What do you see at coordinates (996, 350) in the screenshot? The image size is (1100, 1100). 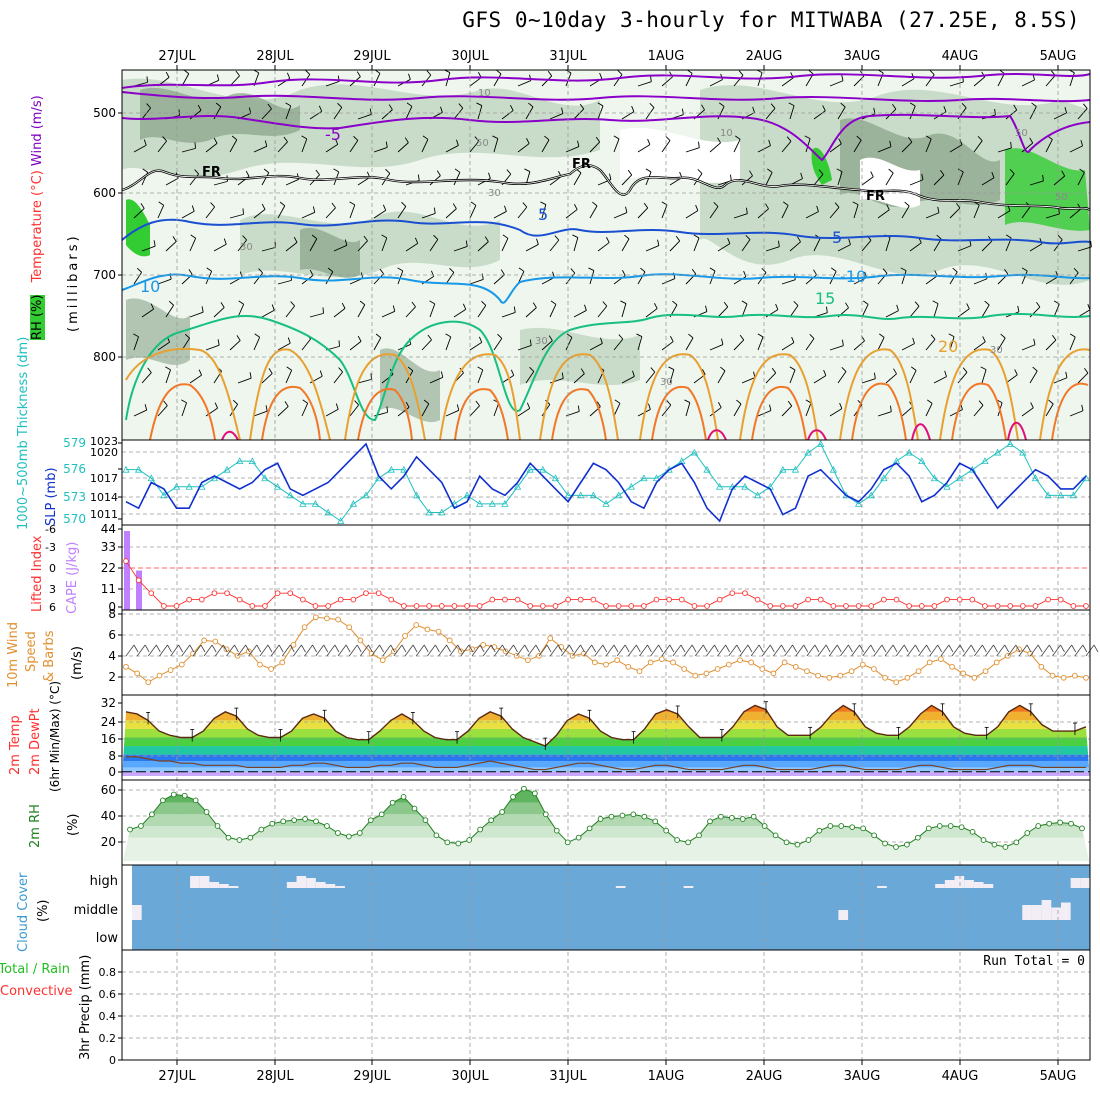 I see `label-rh-30-e: 30` at bounding box center [996, 350].